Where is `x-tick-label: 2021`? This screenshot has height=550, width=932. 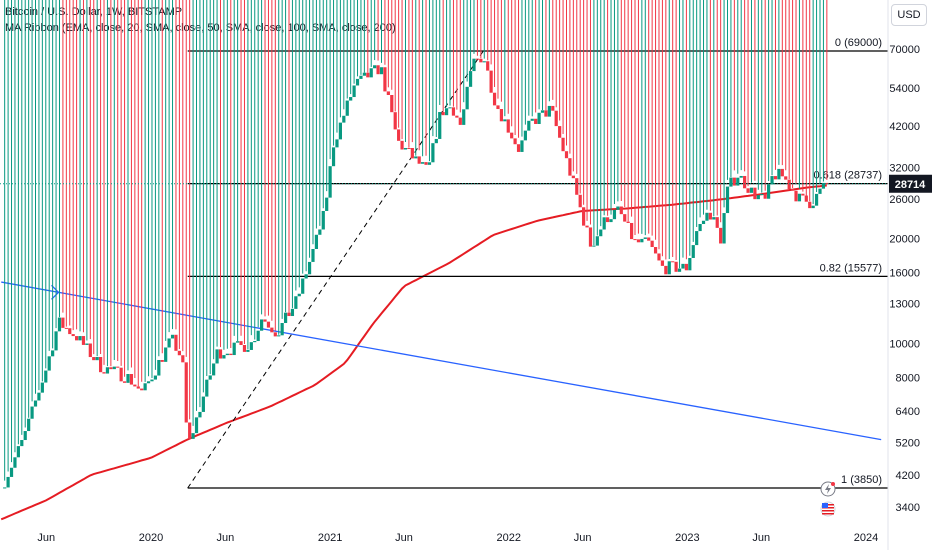 x-tick-label: 2021 is located at coordinates (330, 538).